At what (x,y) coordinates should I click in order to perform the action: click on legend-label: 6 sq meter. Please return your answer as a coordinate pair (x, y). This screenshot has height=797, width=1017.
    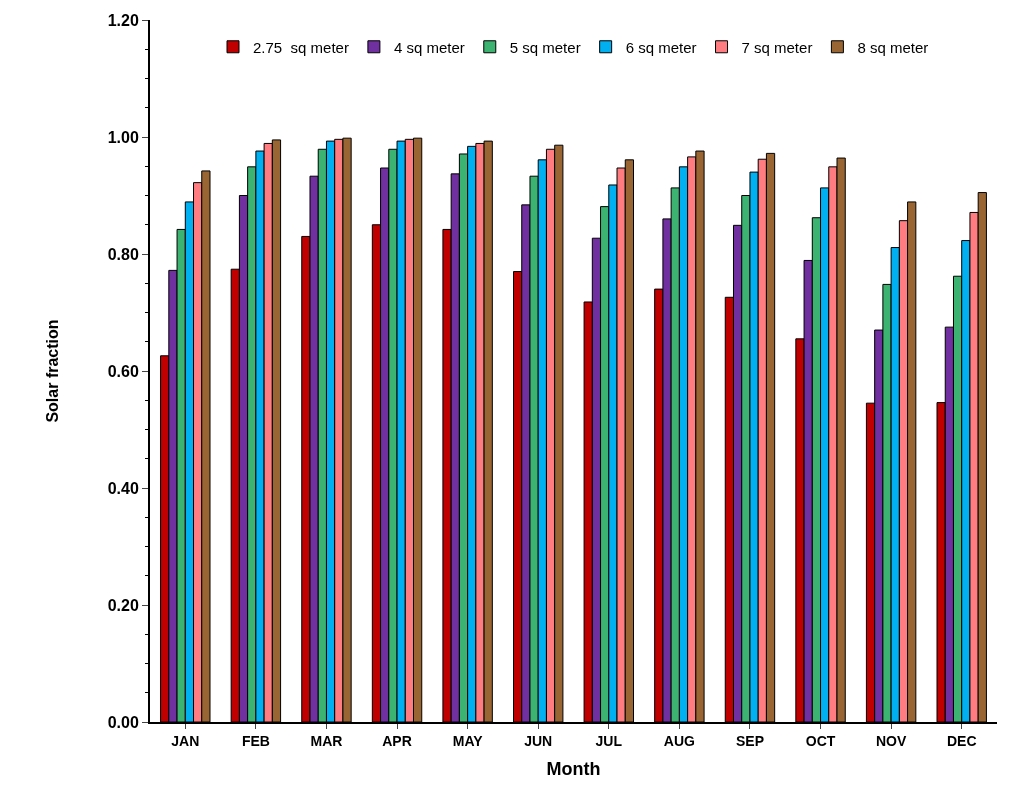
    Looking at the image, I should click on (661, 47).